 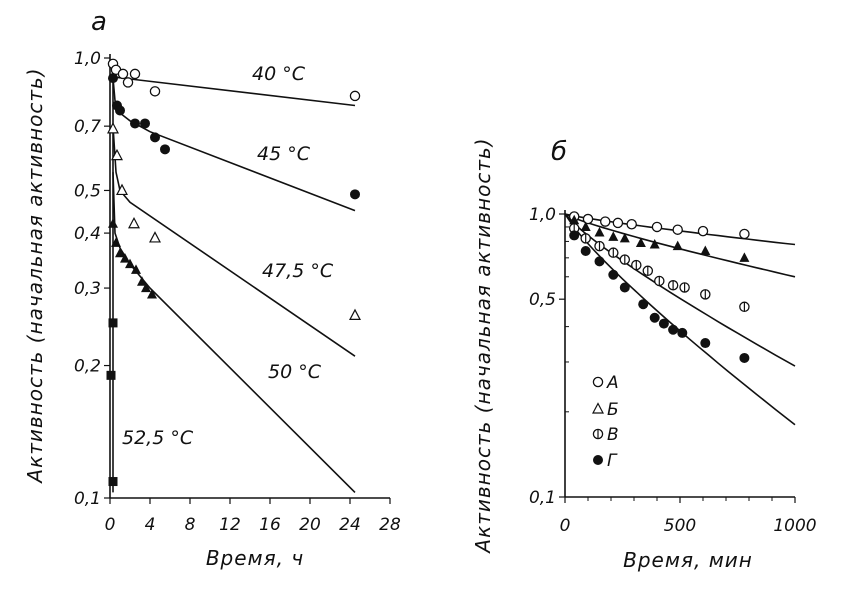 I want to click on panel-b-legend-label: А, so click(x=612, y=383).